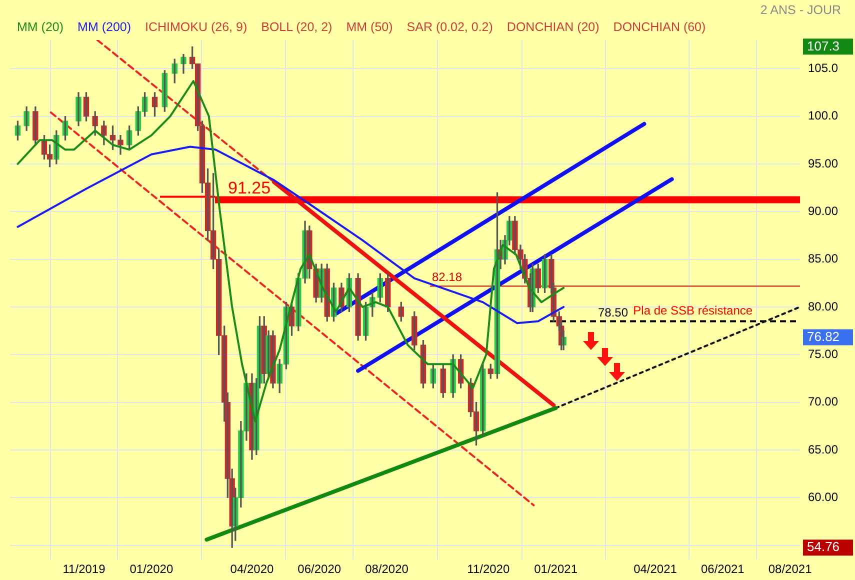 This screenshot has height=580, width=855. I want to click on x-tick-label: 01/2021, so click(556, 569).